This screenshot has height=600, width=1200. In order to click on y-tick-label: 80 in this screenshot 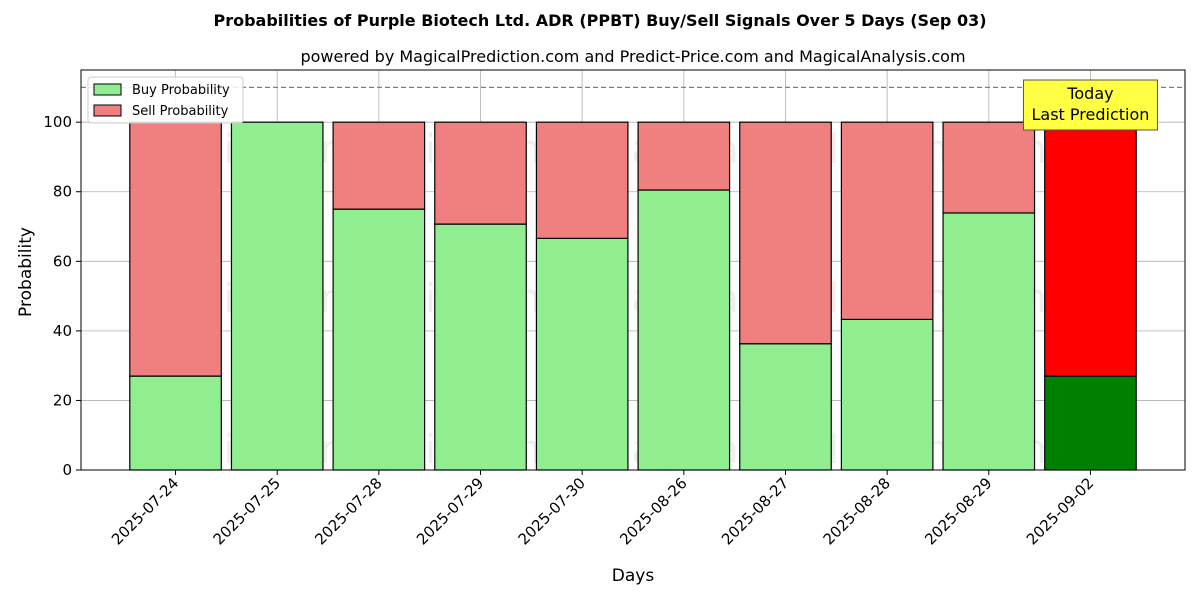, I will do `click(62, 192)`.